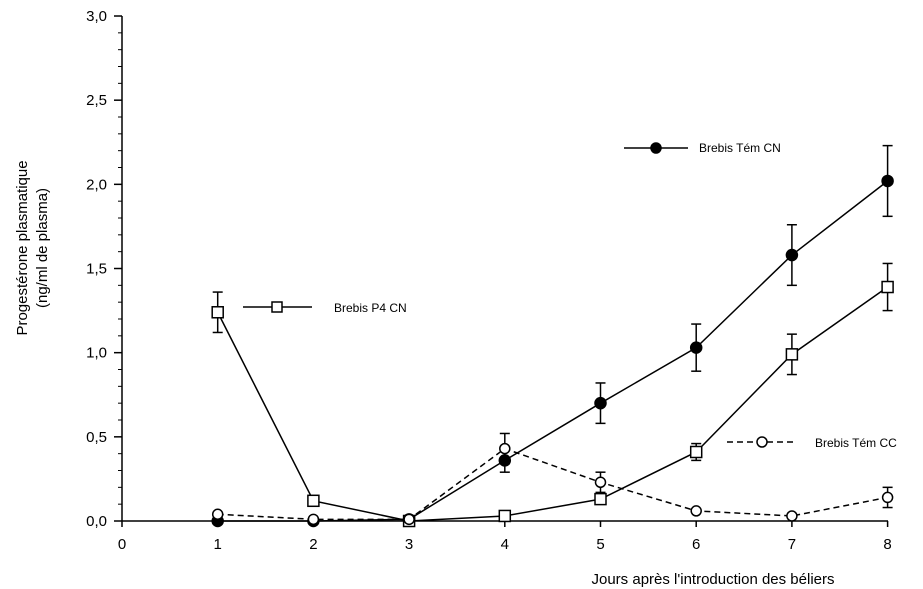  What do you see at coordinates (325, 308) in the screenshot?
I see `legend-p4-cn: Brebis P4 CN` at bounding box center [325, 308].